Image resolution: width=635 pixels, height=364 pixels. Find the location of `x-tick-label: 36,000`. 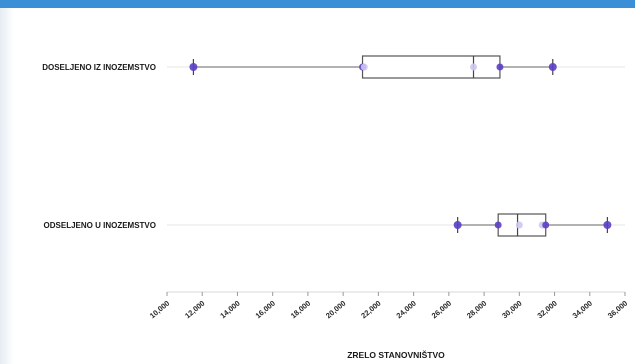

x-tick-label: 36,000 is located at coordinates (617, 310).